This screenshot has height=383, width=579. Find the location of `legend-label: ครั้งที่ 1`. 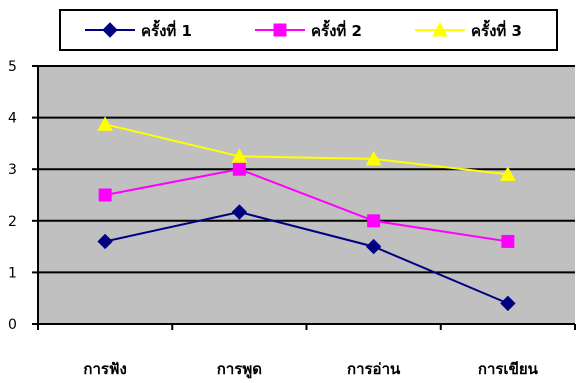

legend-label: ครั้งที่ 1 is located at coordinates (166, 29).